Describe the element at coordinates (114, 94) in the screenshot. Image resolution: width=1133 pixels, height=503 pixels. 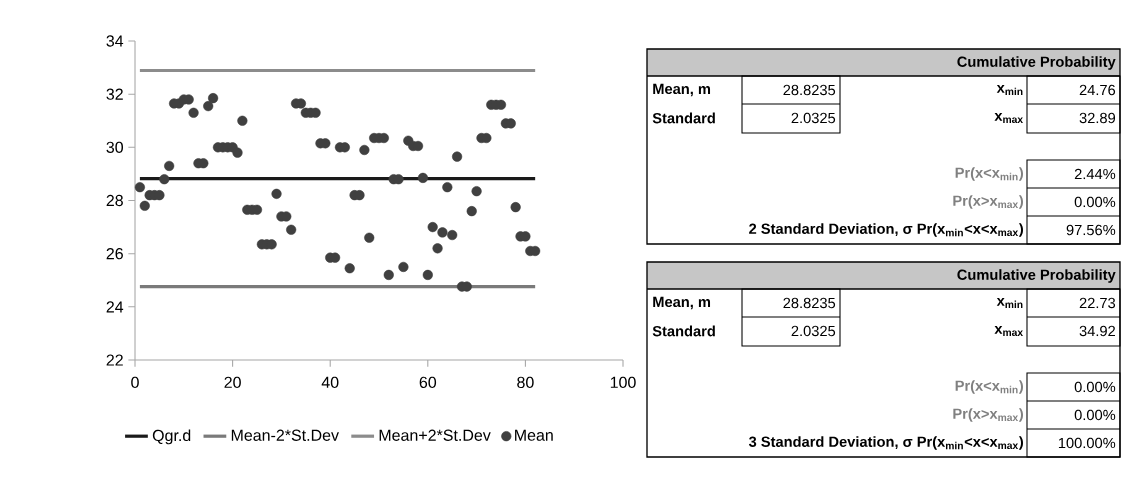
I see `y-tick-label: 32` at that location.